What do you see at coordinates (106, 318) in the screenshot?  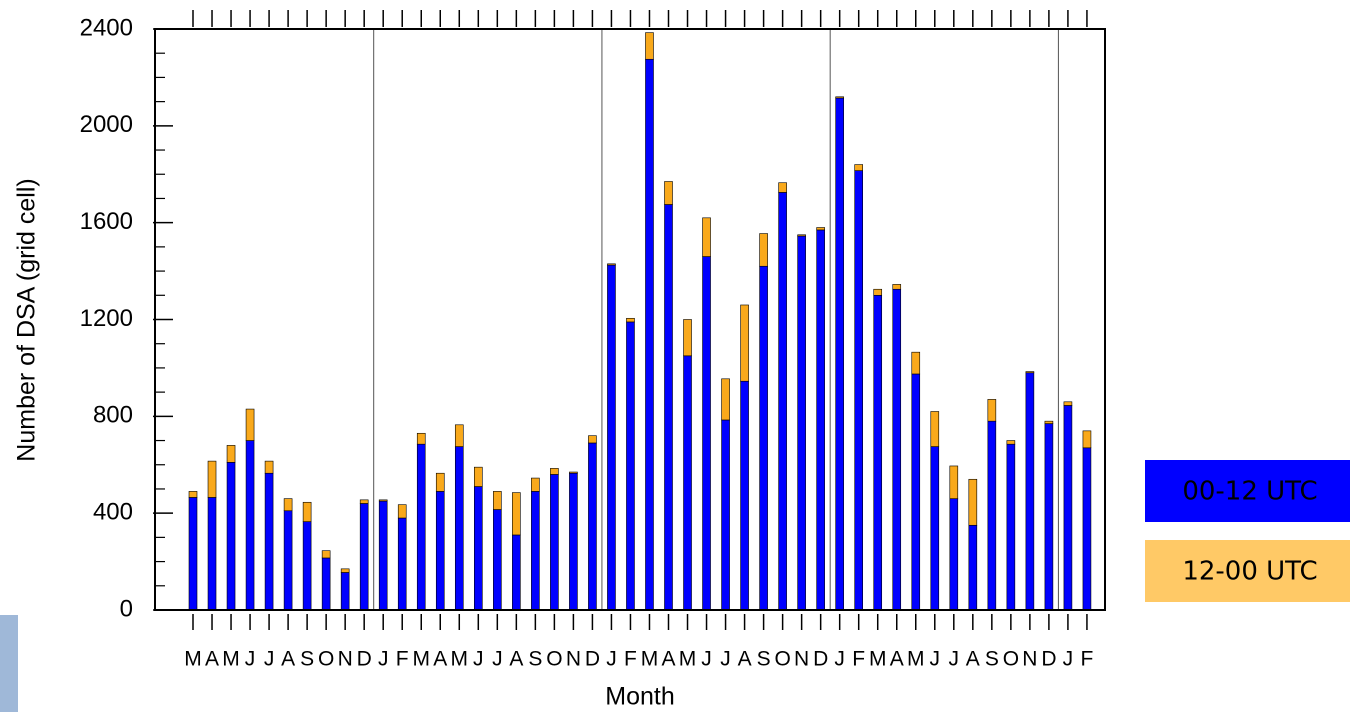 I see `y-tick-label: 1200` at bounding box center [106, 318].